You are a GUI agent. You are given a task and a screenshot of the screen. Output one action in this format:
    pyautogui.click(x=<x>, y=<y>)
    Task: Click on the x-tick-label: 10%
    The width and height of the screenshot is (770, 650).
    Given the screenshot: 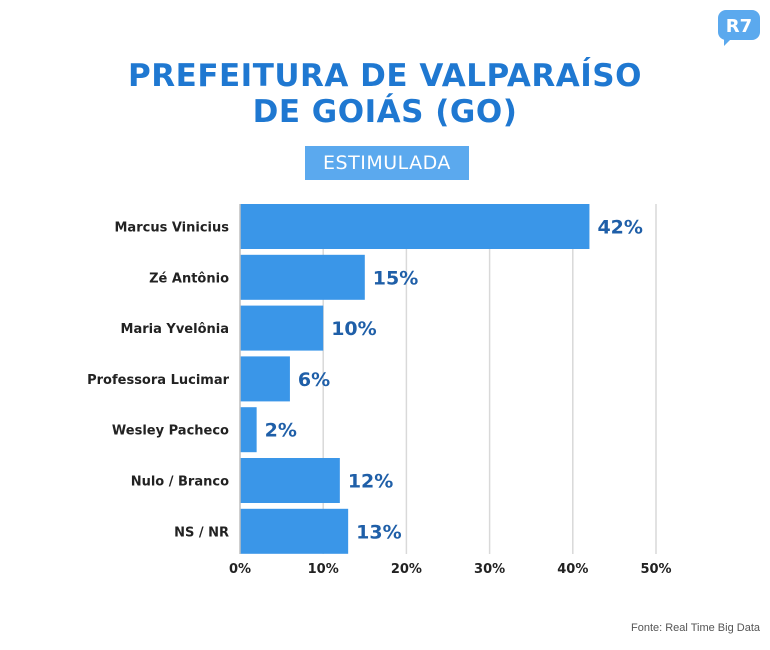 What is the action you would take?
    pyautogui.click(x=323, y=569)
    